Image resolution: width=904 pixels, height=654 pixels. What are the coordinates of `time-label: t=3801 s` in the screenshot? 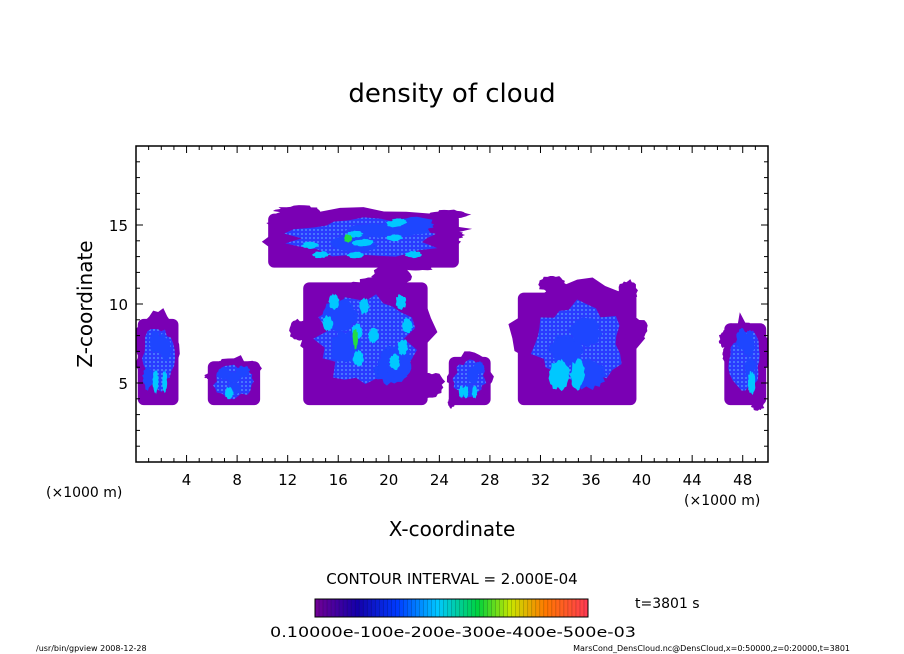 It's located at (667, 604).